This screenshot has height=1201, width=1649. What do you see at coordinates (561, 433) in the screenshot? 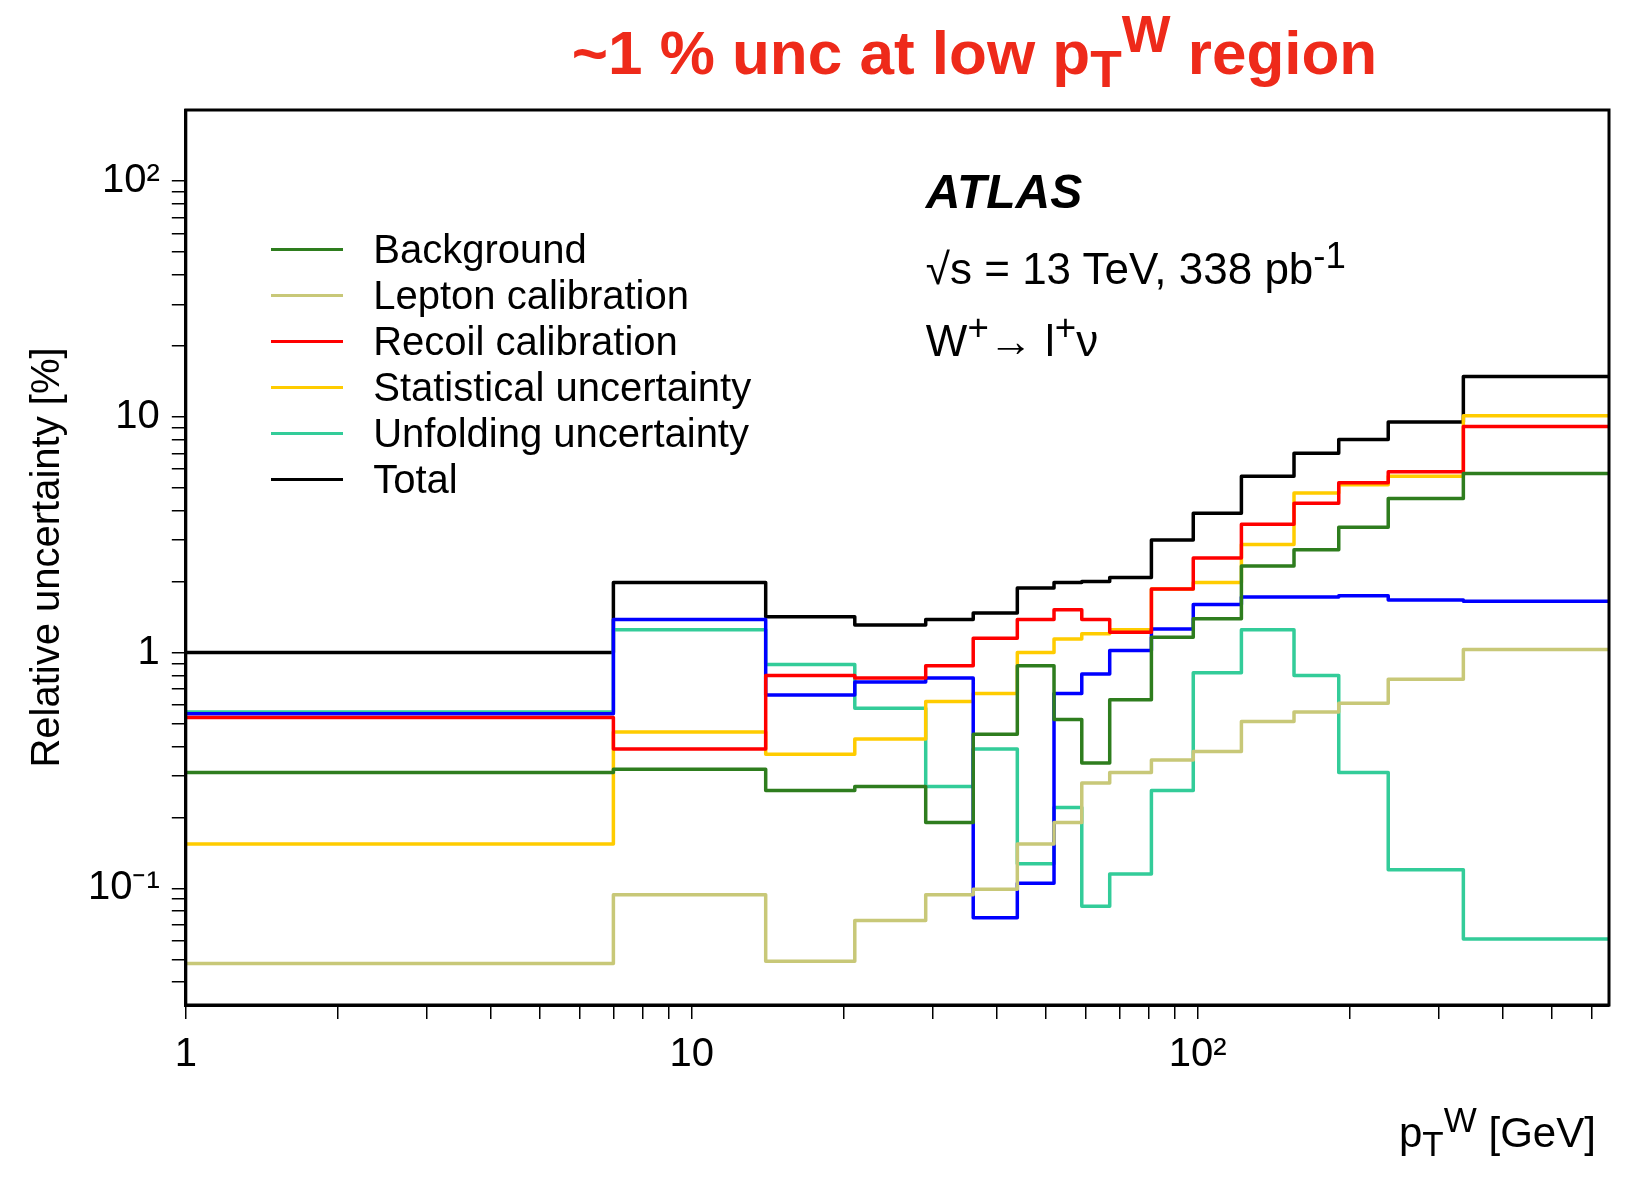
I see `legend-label: Unfolding uncertainty` at bounding box center [561, 433].